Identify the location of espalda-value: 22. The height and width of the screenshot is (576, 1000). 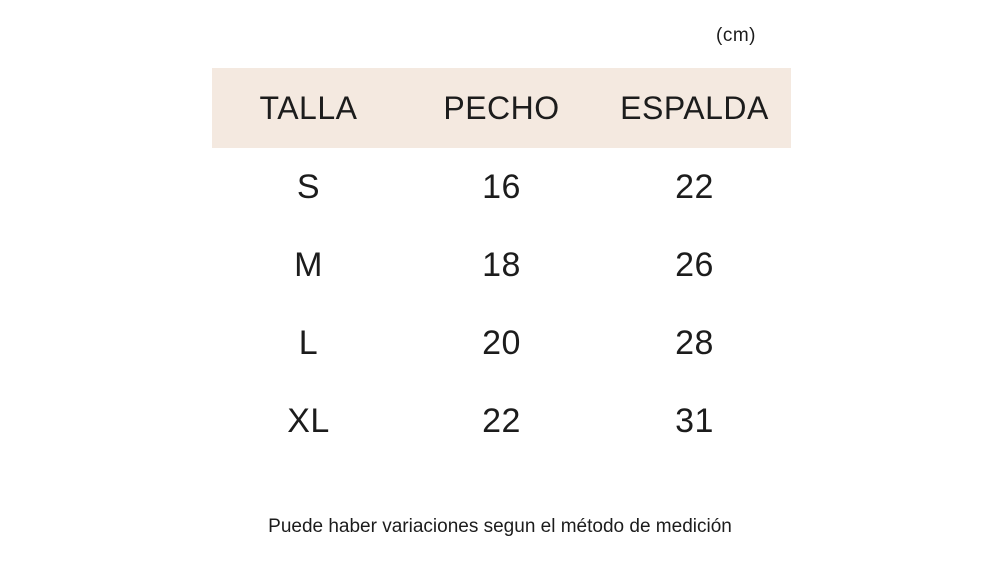
(694, 186).